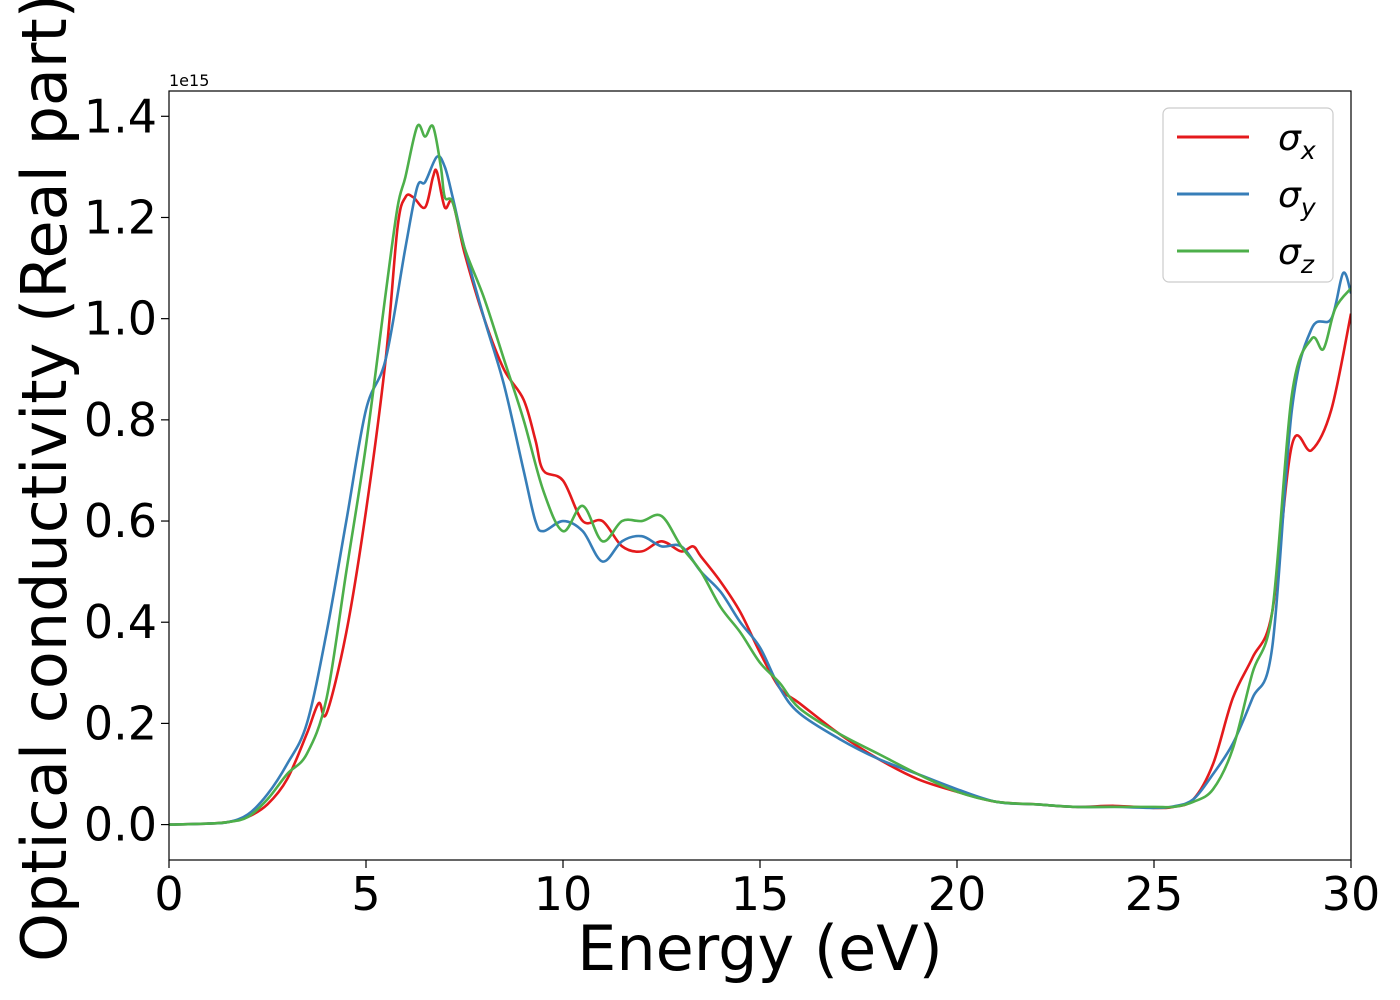 This screenshot has height=1000, width=1400. What do you see at coordinates (1154, 894) in the screenshot?
I see `x-tick-label: 25` at bounding box center [1154, 894].